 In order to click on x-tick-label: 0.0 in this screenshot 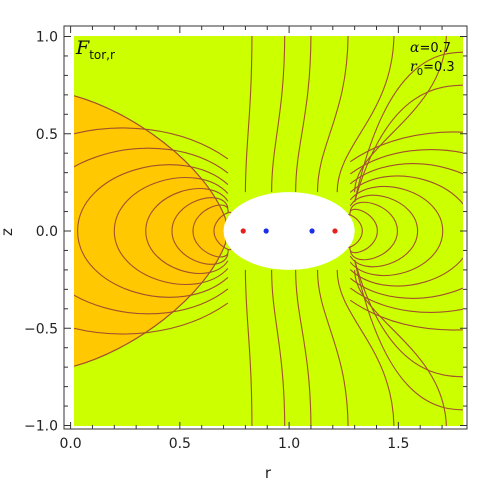, I will do `click(70, 444)`.